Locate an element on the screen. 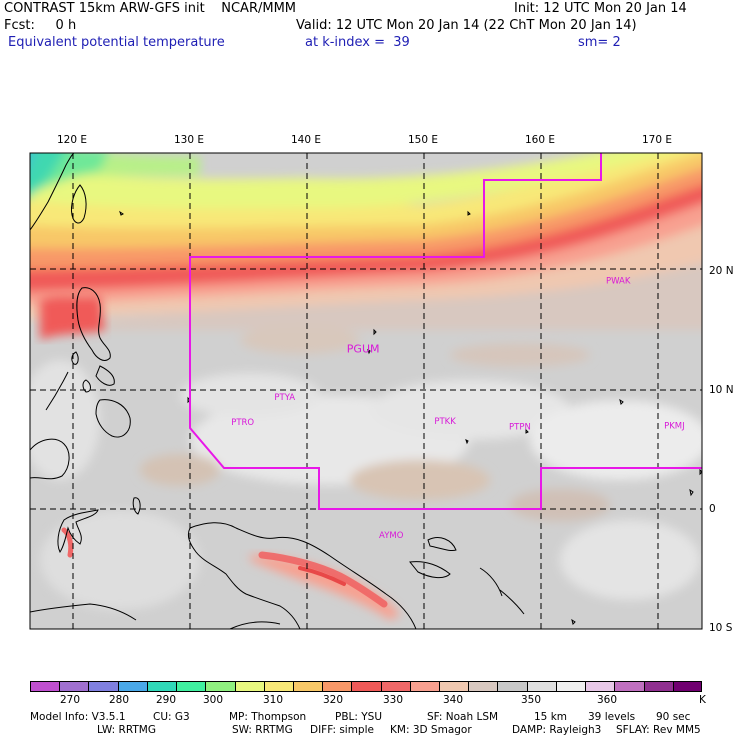  colorbar-unit: K is located at coordinates (702, 700).